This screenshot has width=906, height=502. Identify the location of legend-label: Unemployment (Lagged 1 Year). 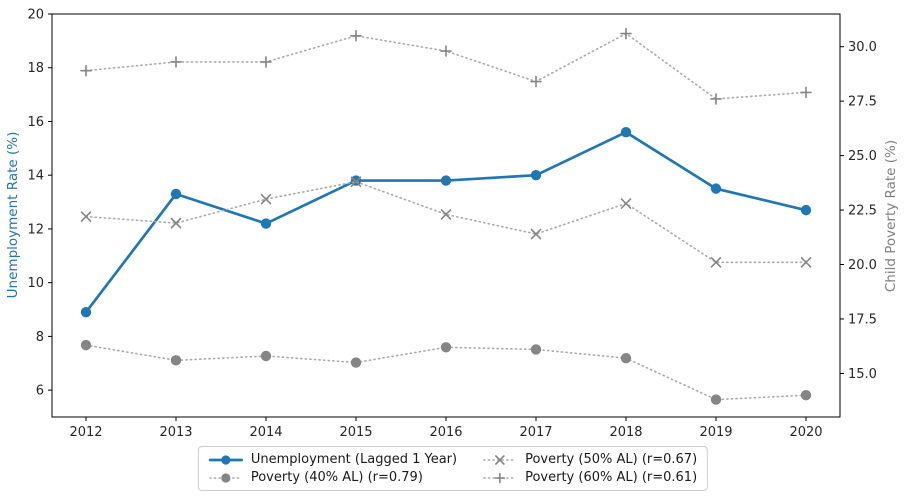
(354, 459).